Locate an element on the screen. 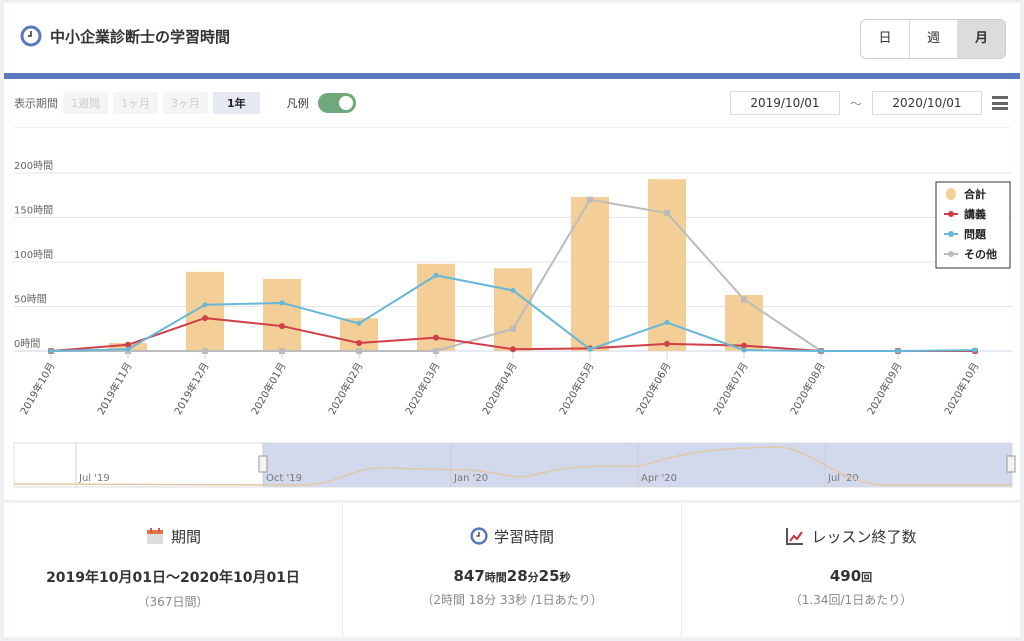  stat-sub: （367日間） is located at coordinates (173, 602).